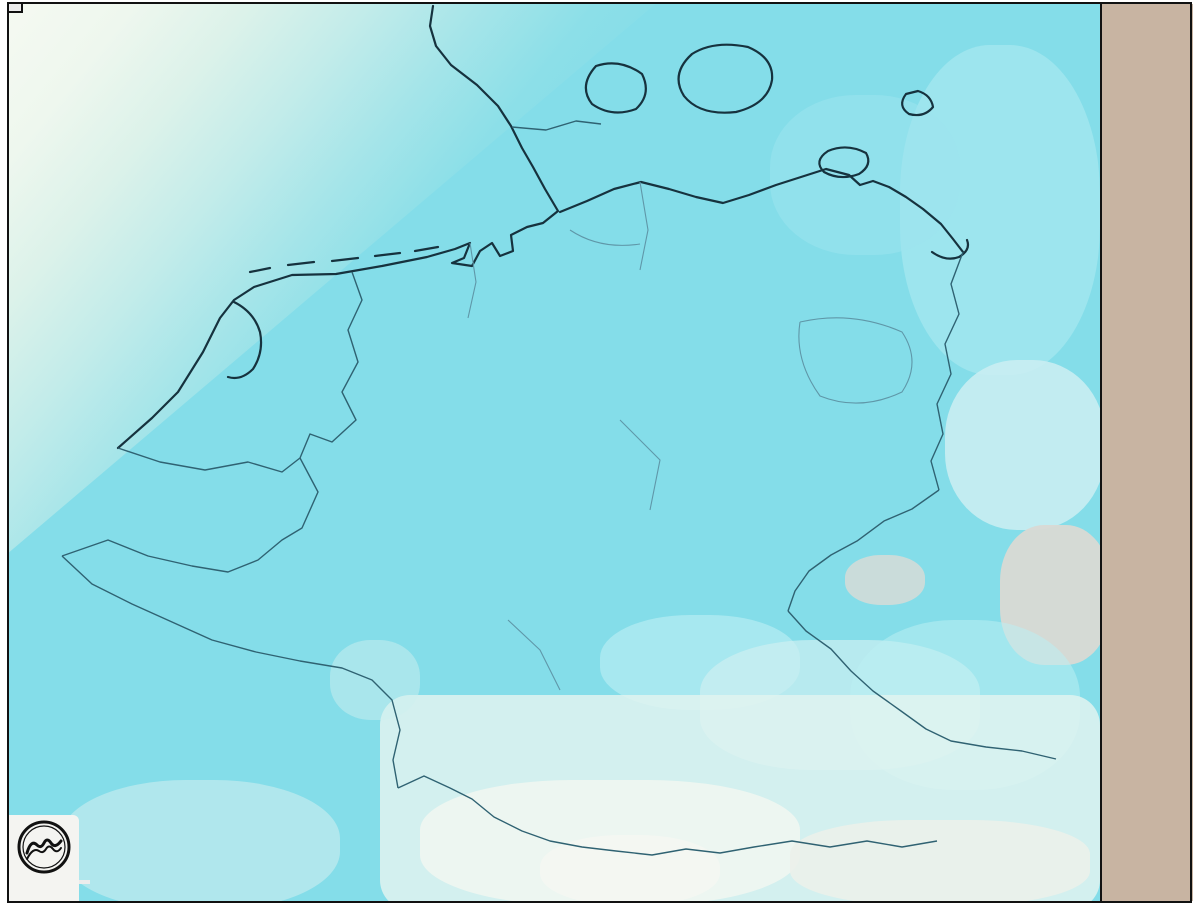  What do you see at coordinates (44, 847) in the screenshot?
I see `metmaps-logo-icon` at bounding box center [44, 847].